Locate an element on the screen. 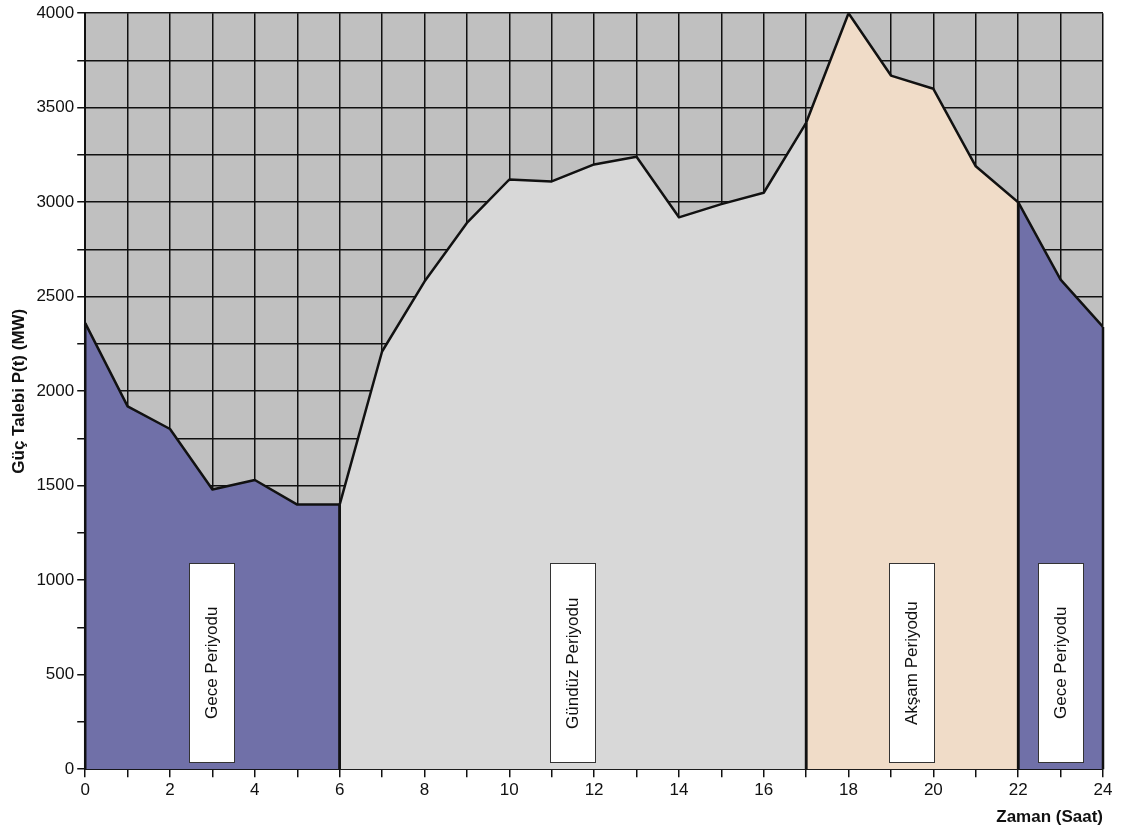 This screenshot has width=1123, height=837. y-tick-label: 1500 is located at coordinates (55, 485).